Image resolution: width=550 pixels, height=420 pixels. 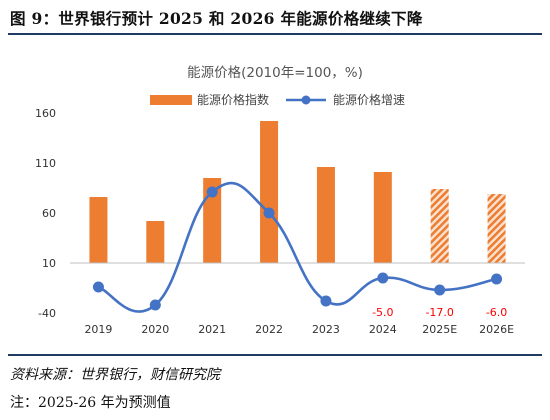 What do you see at coordinates (212, 329) in the screenshot?
I see `x-tick-label: 2021` at bounding box center [212, 329].